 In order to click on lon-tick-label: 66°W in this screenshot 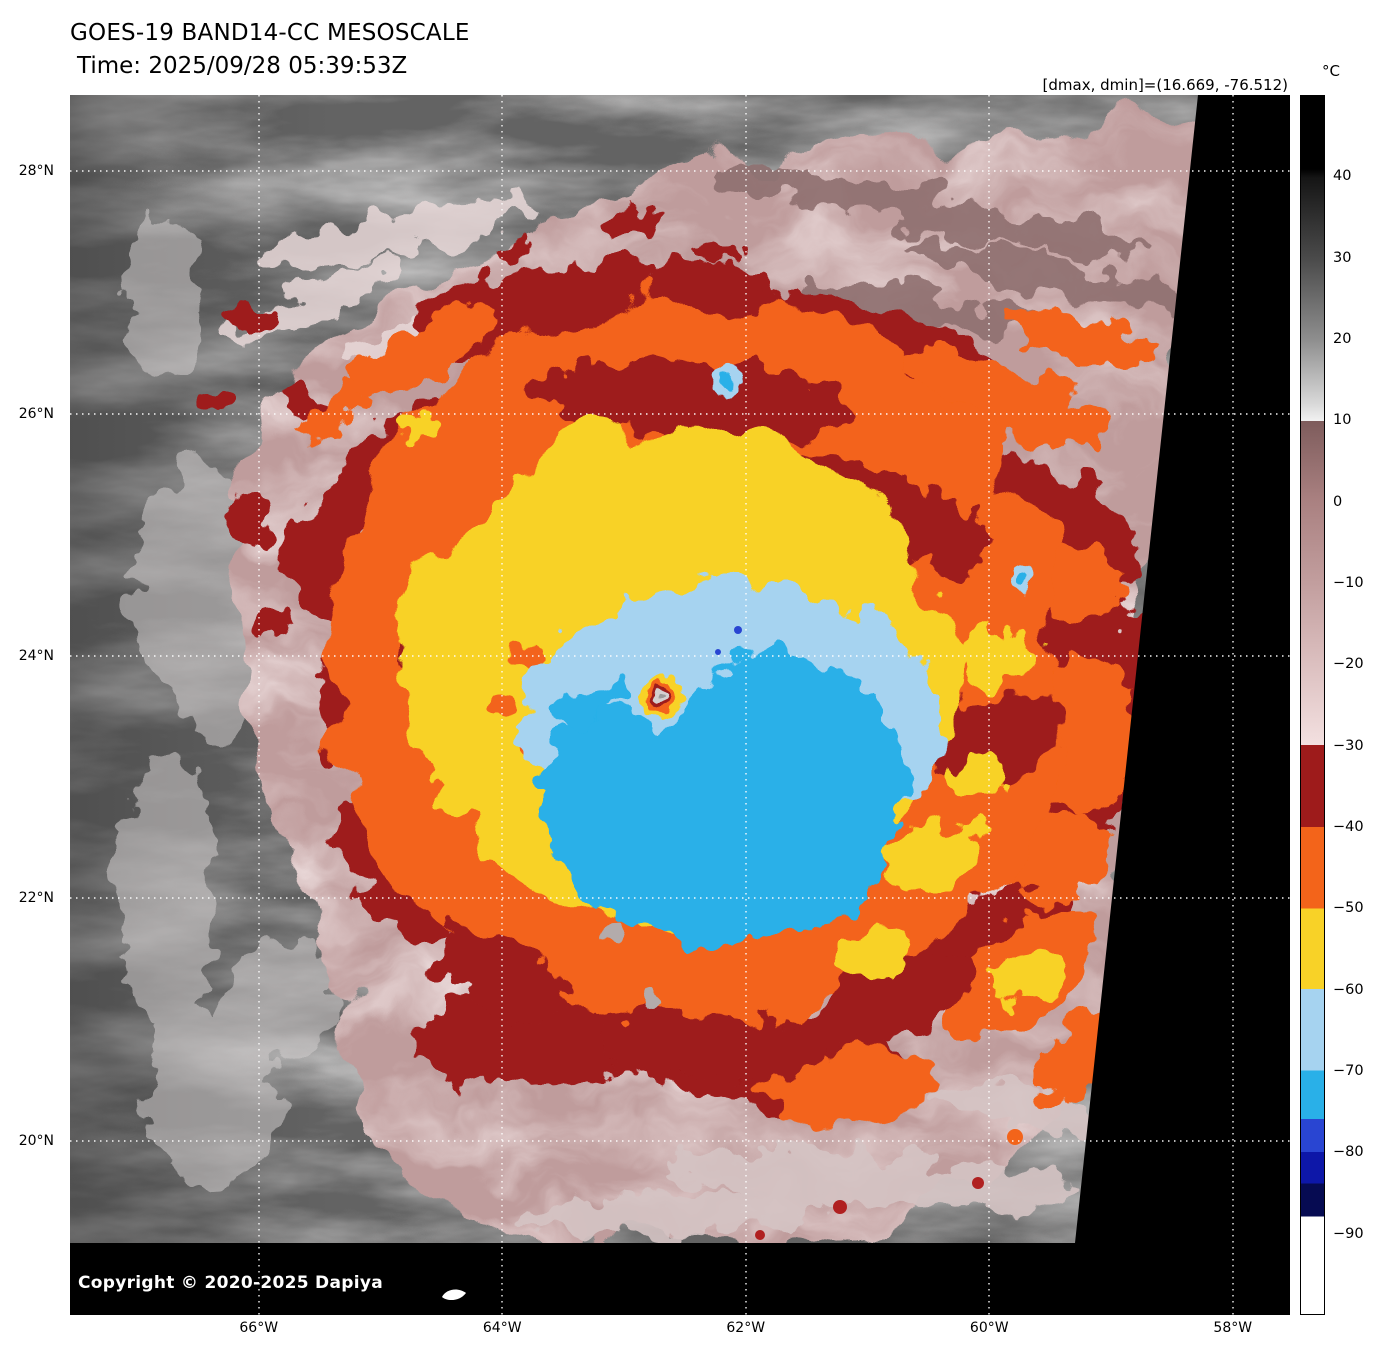, I will do `click(259, 1328)`.